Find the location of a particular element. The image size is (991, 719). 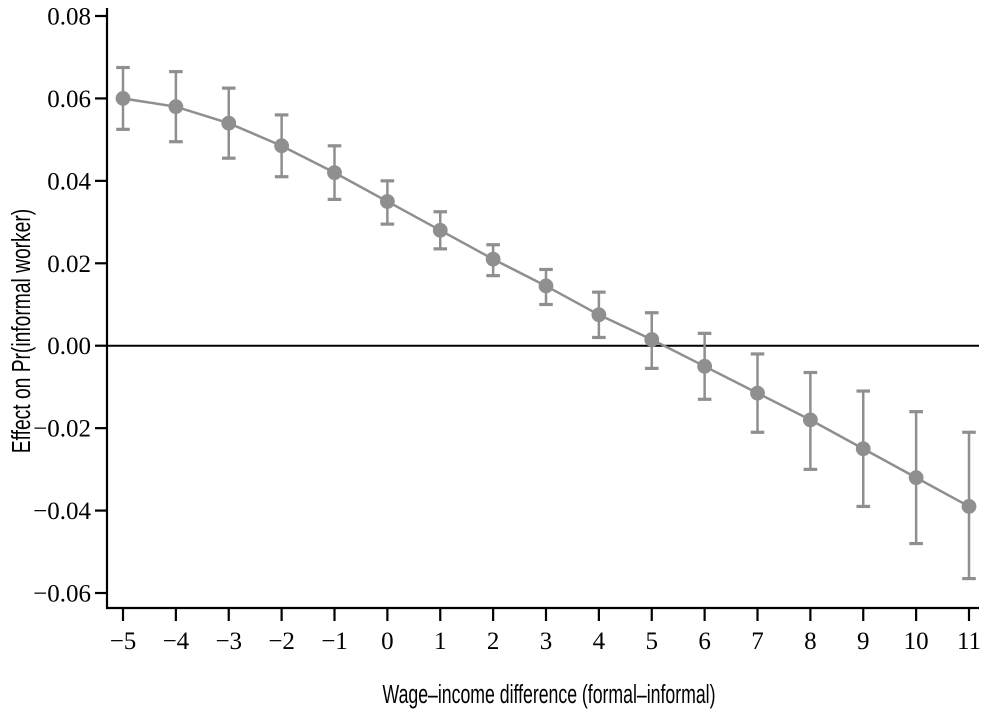

x-tick-label: 6 is located at coordinates (704, 641).